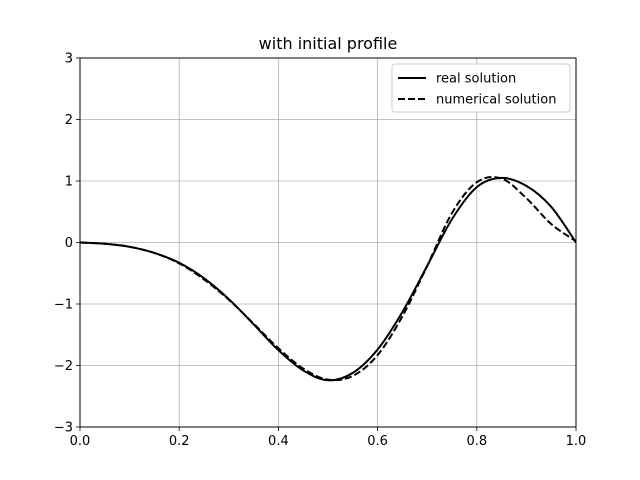 The width and height of the screenshot is (640, 480). Describe the element at coordinates (328, 43) in the screenshot. I see `chart-title: with initial profile` at that location.